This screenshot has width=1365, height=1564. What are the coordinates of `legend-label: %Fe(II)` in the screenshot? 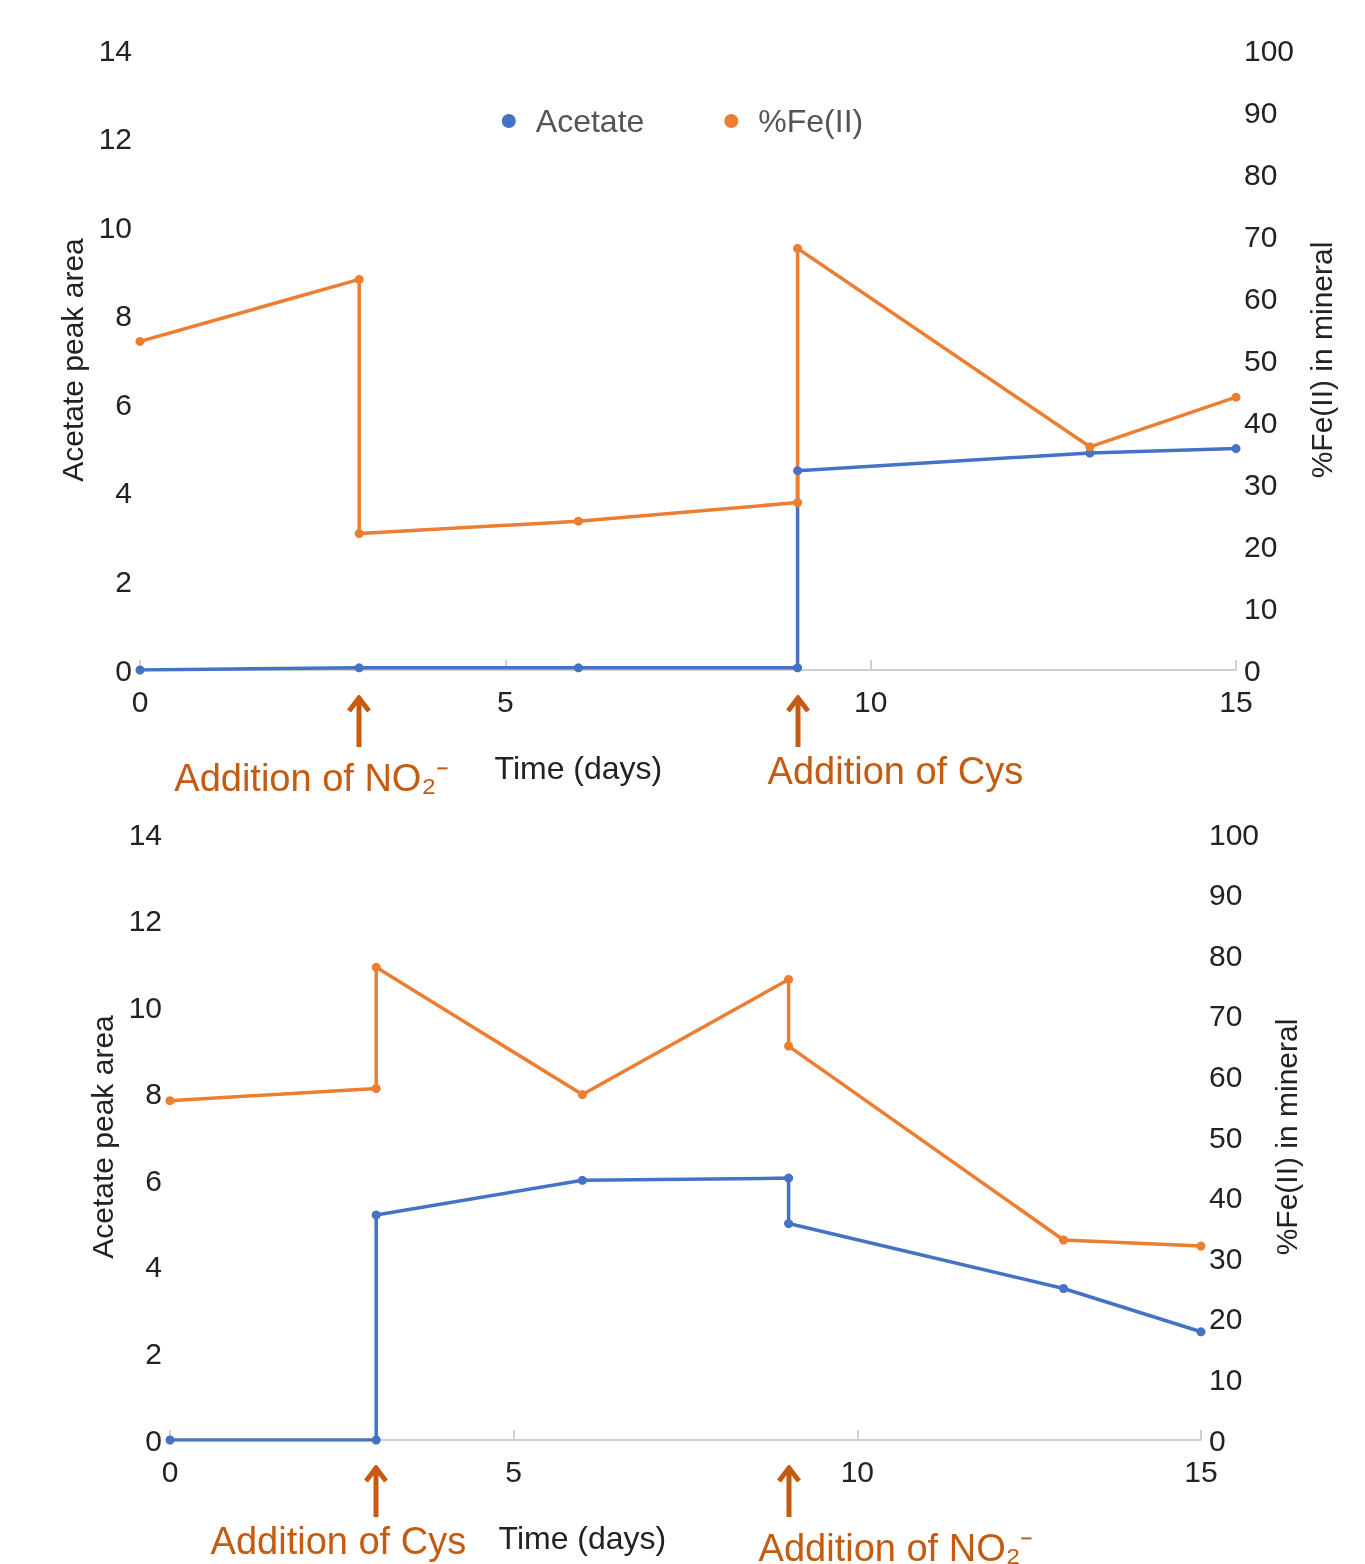 It's located at (811, 121).